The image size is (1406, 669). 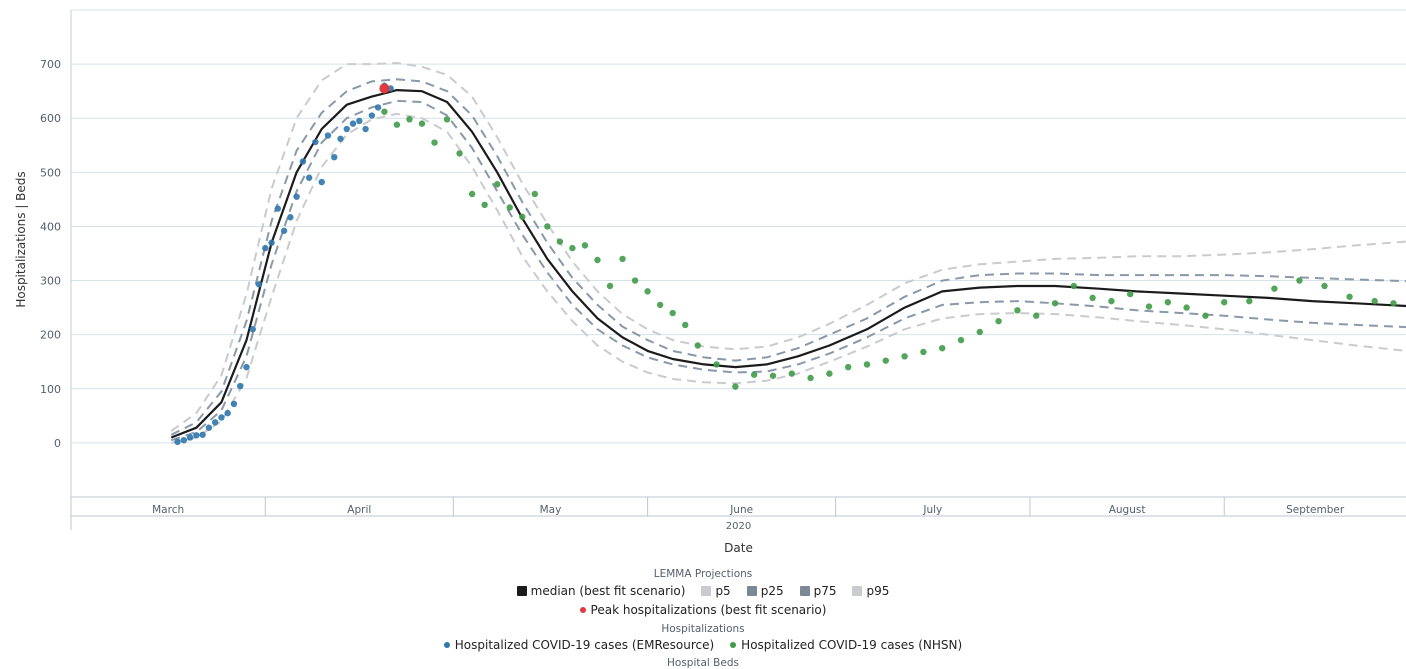 I want to click on p5-swatch-icon, so click(x=706, y=591).